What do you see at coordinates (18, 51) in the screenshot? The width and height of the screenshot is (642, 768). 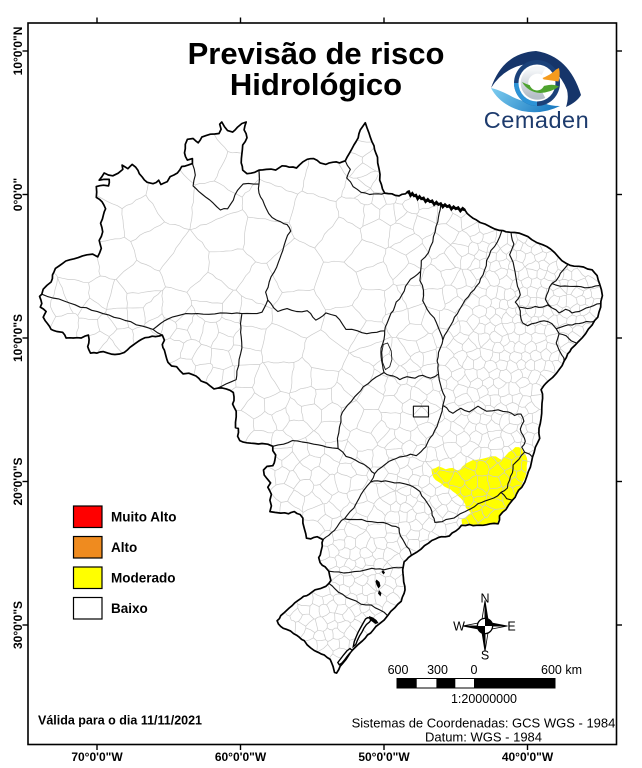 I see `svg-text: 10°0'0"N` at bounding box center [18, 51].